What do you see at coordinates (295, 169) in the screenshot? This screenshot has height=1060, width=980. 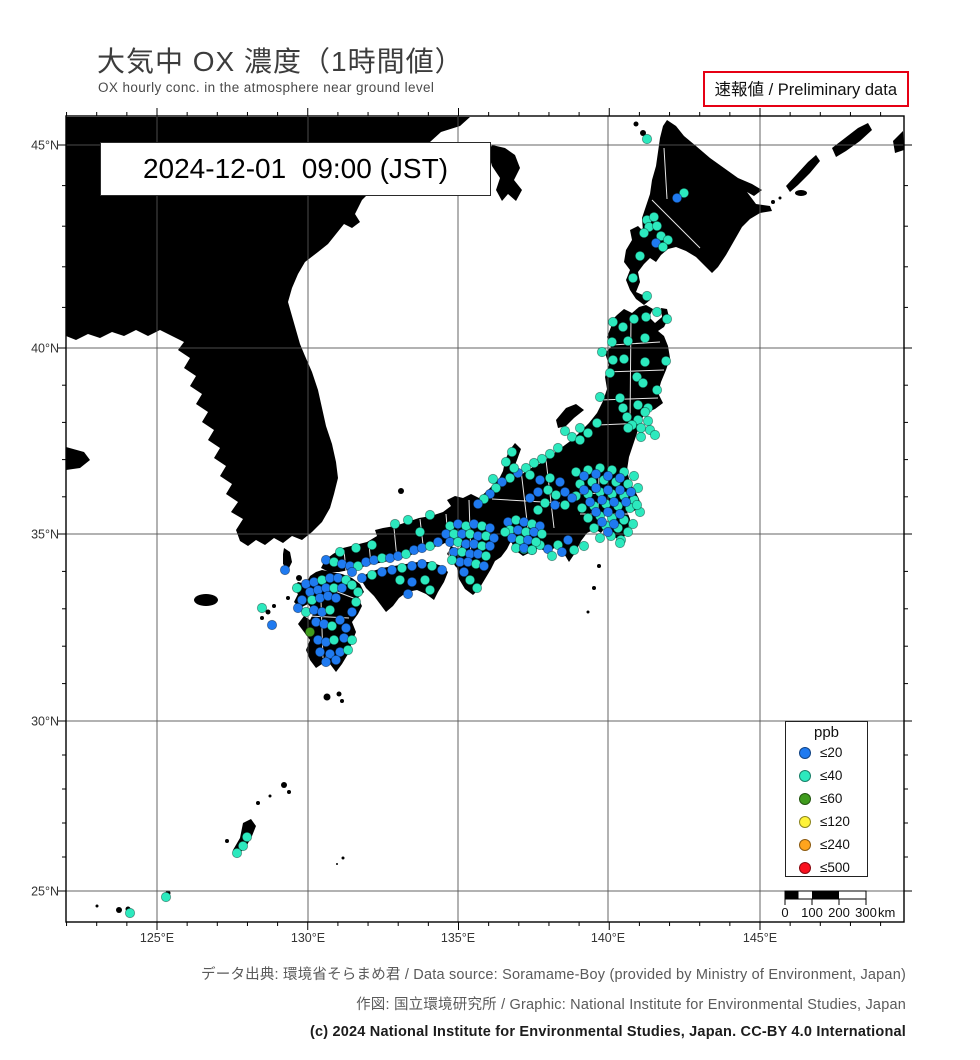 I see `timestamp-box: 2024-12-01 09:00 (JST)` at bounding box center [295, 169].